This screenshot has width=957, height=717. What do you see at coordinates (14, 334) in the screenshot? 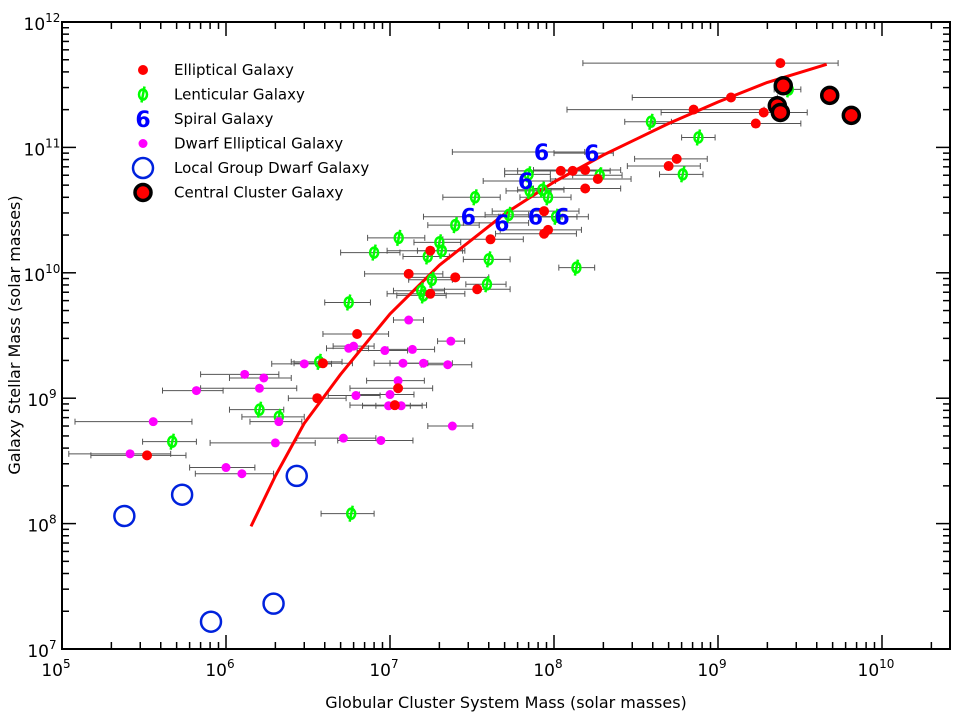
I see `y-axis-title: Galaxy Stellar Mass (solar masses)` at bounding box center [14, 334].